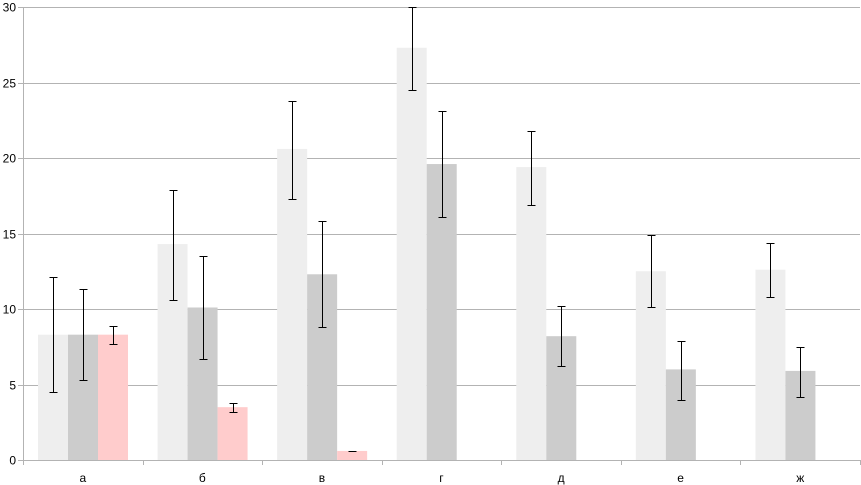 Image resolution: width=861 pixels, height=485 pixels. Describe the element at coordinates (680, 478) in the screenshot. I see `x-tick-label: е` at that location.